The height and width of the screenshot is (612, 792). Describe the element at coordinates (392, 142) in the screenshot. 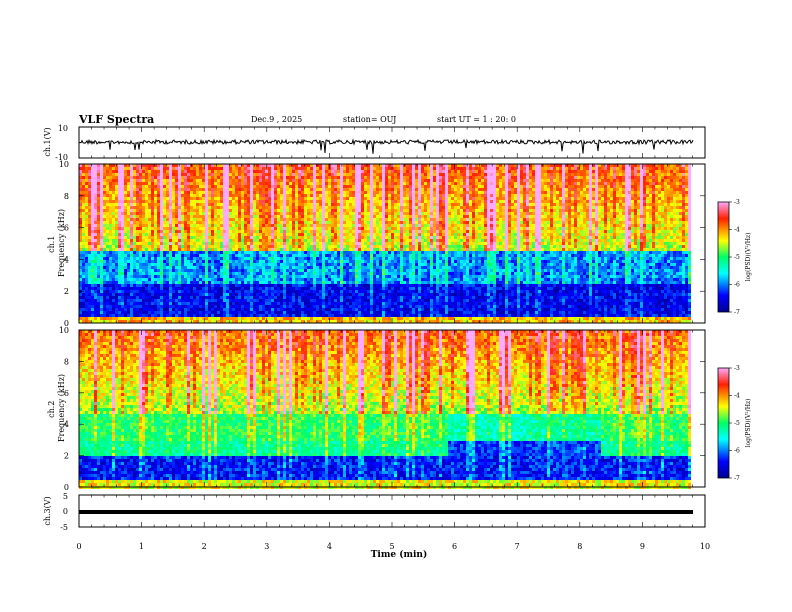

I see `ch1-xticks` at that location.